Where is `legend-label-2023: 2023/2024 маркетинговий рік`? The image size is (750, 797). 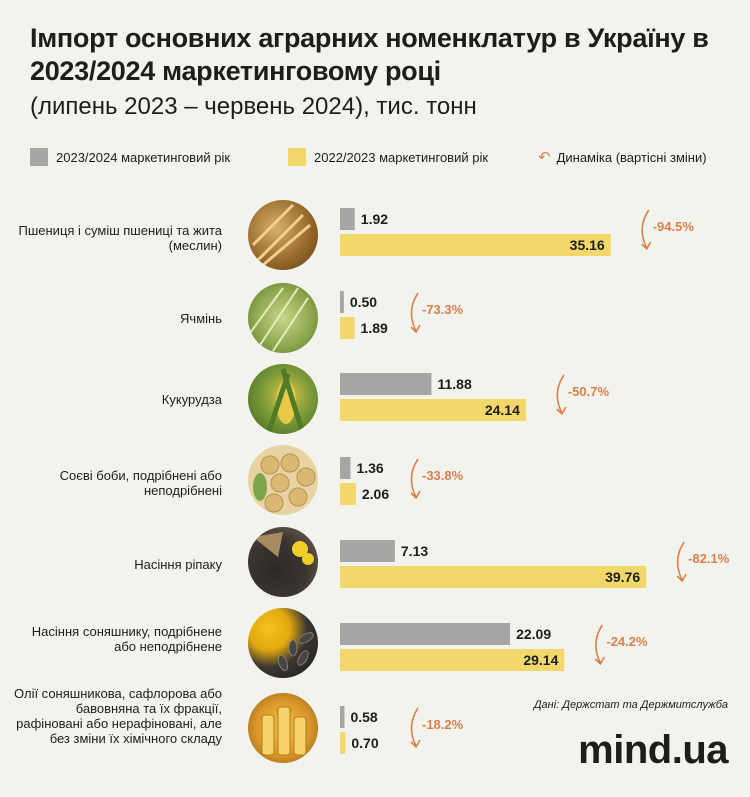 legend-label-2023: 2023/2024 маркетинговий рік is located at coordinates (143, 157).